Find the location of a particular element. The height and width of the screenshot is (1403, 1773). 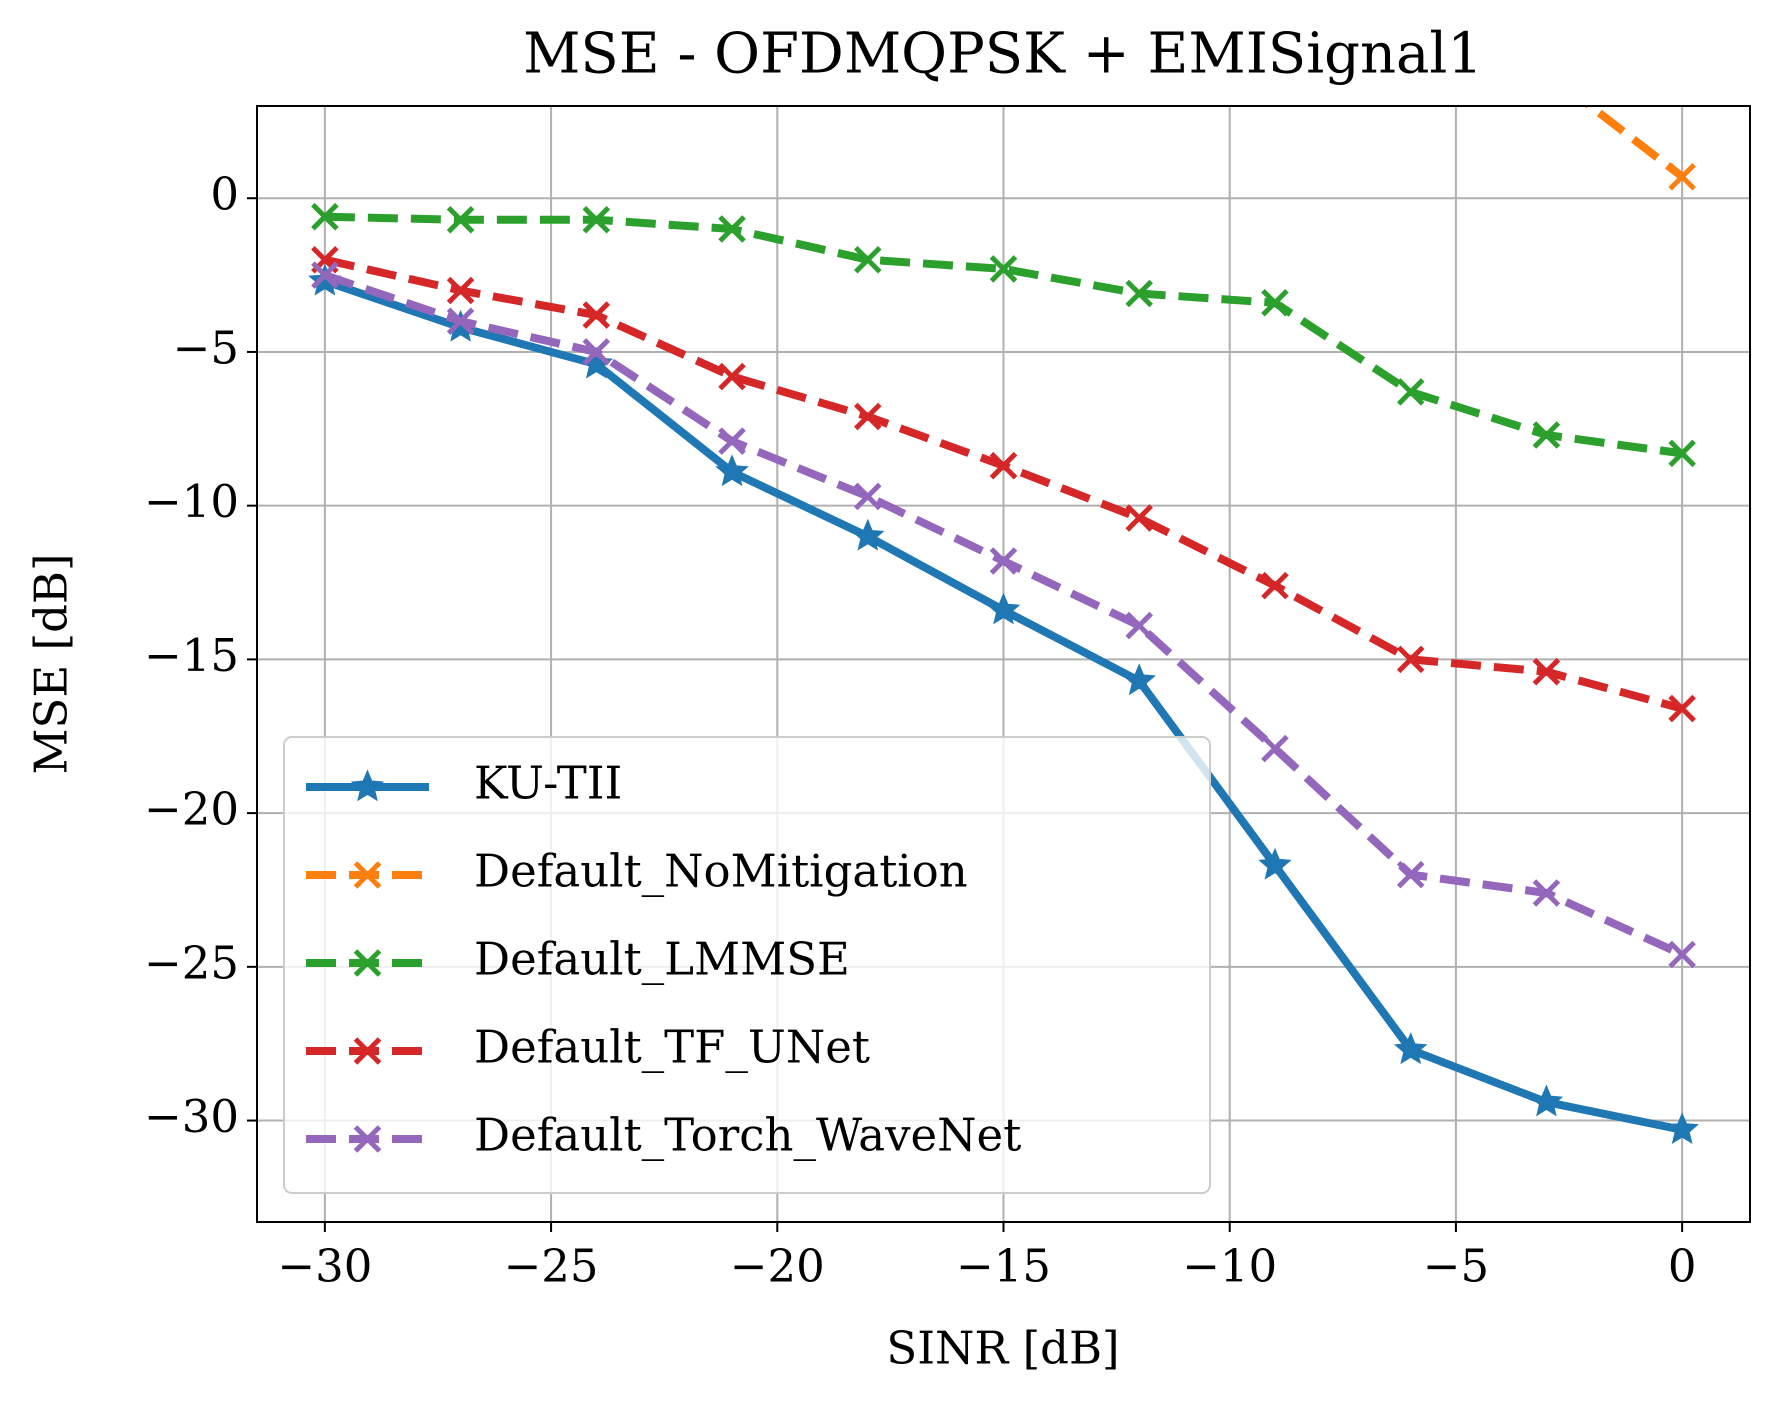

y-tick-label: 0 is located at coordinates (224, 194).